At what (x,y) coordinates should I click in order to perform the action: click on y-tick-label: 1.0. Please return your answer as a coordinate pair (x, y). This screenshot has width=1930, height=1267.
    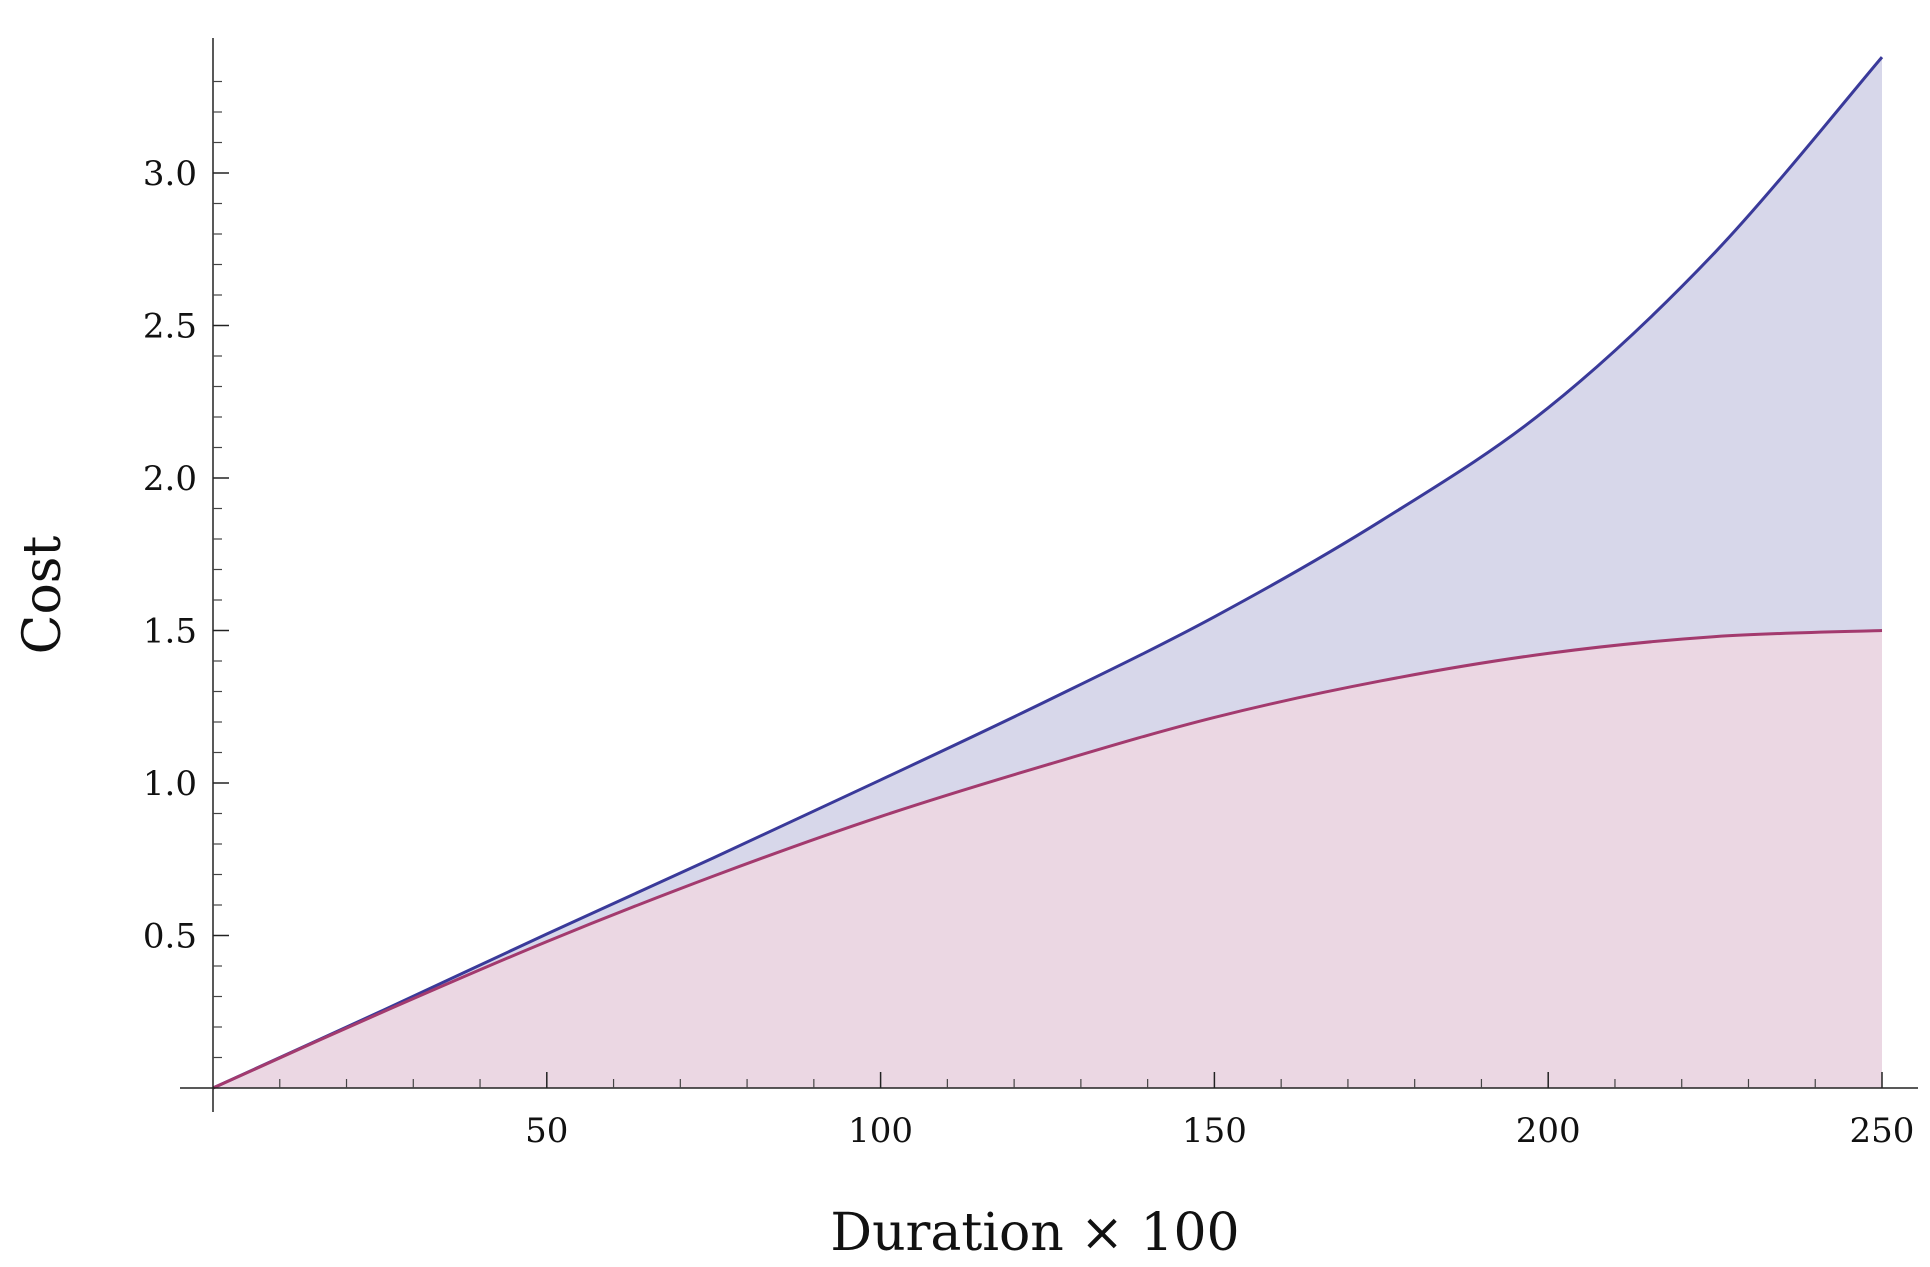
    Looking at the image, I should click on (170, 784).